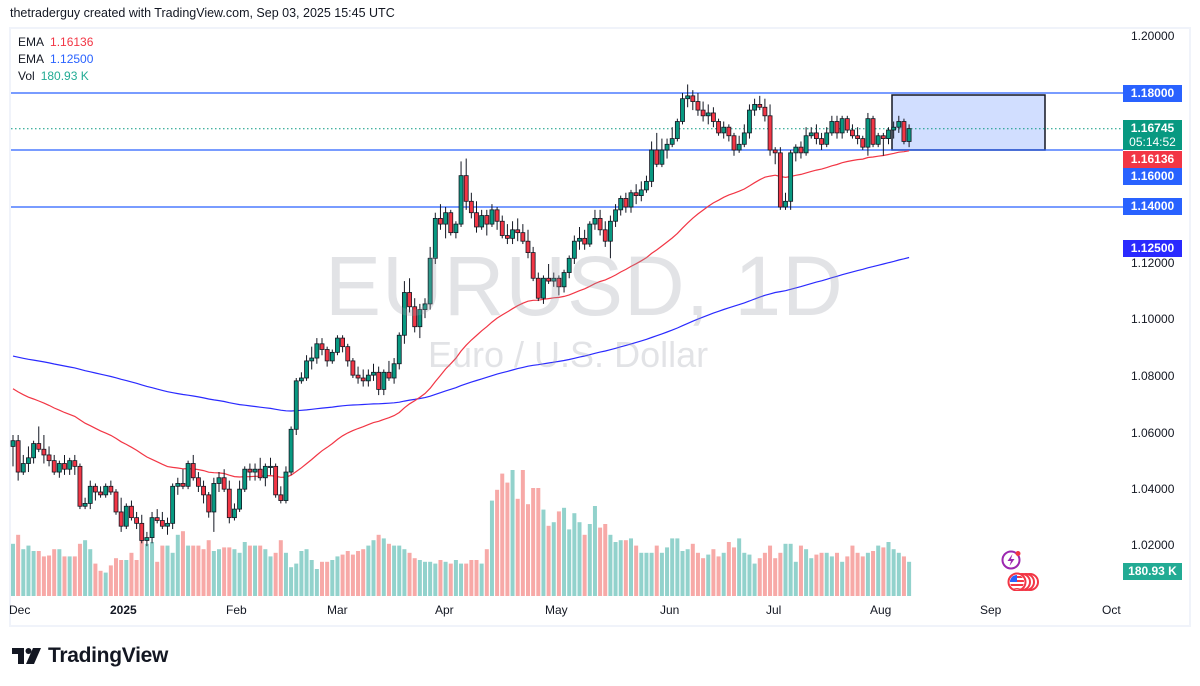  I want to click on price-tag-ema-fast: 1.16136, so click(1152, 159).